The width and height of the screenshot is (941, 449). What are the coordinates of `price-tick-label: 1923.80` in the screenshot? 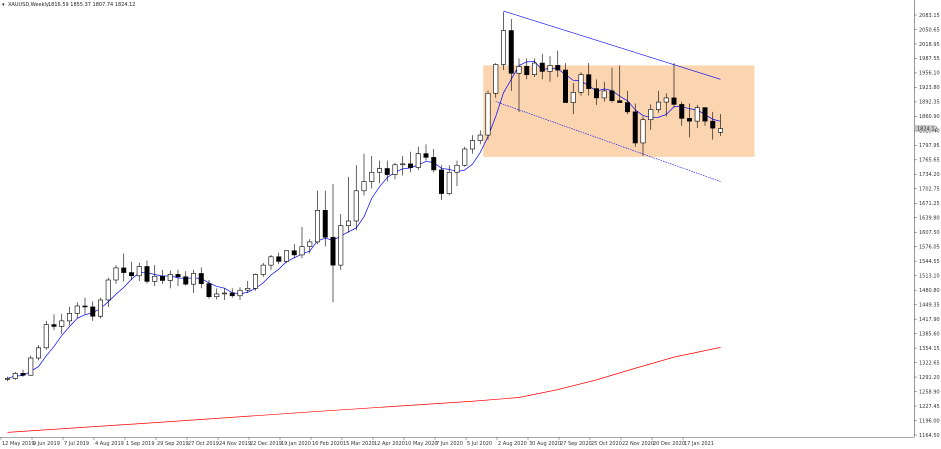 It's located at (929, 88).